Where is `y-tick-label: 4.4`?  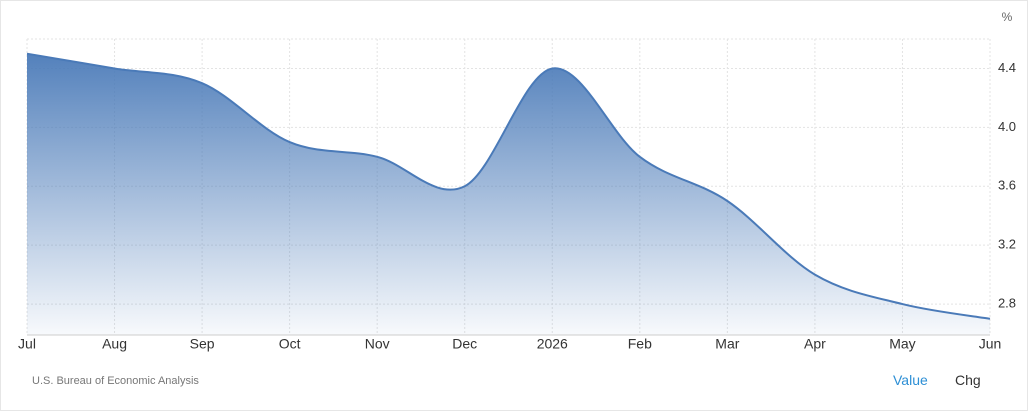 y-tick-label: 4.4 is located at coordinates (1007, 67).